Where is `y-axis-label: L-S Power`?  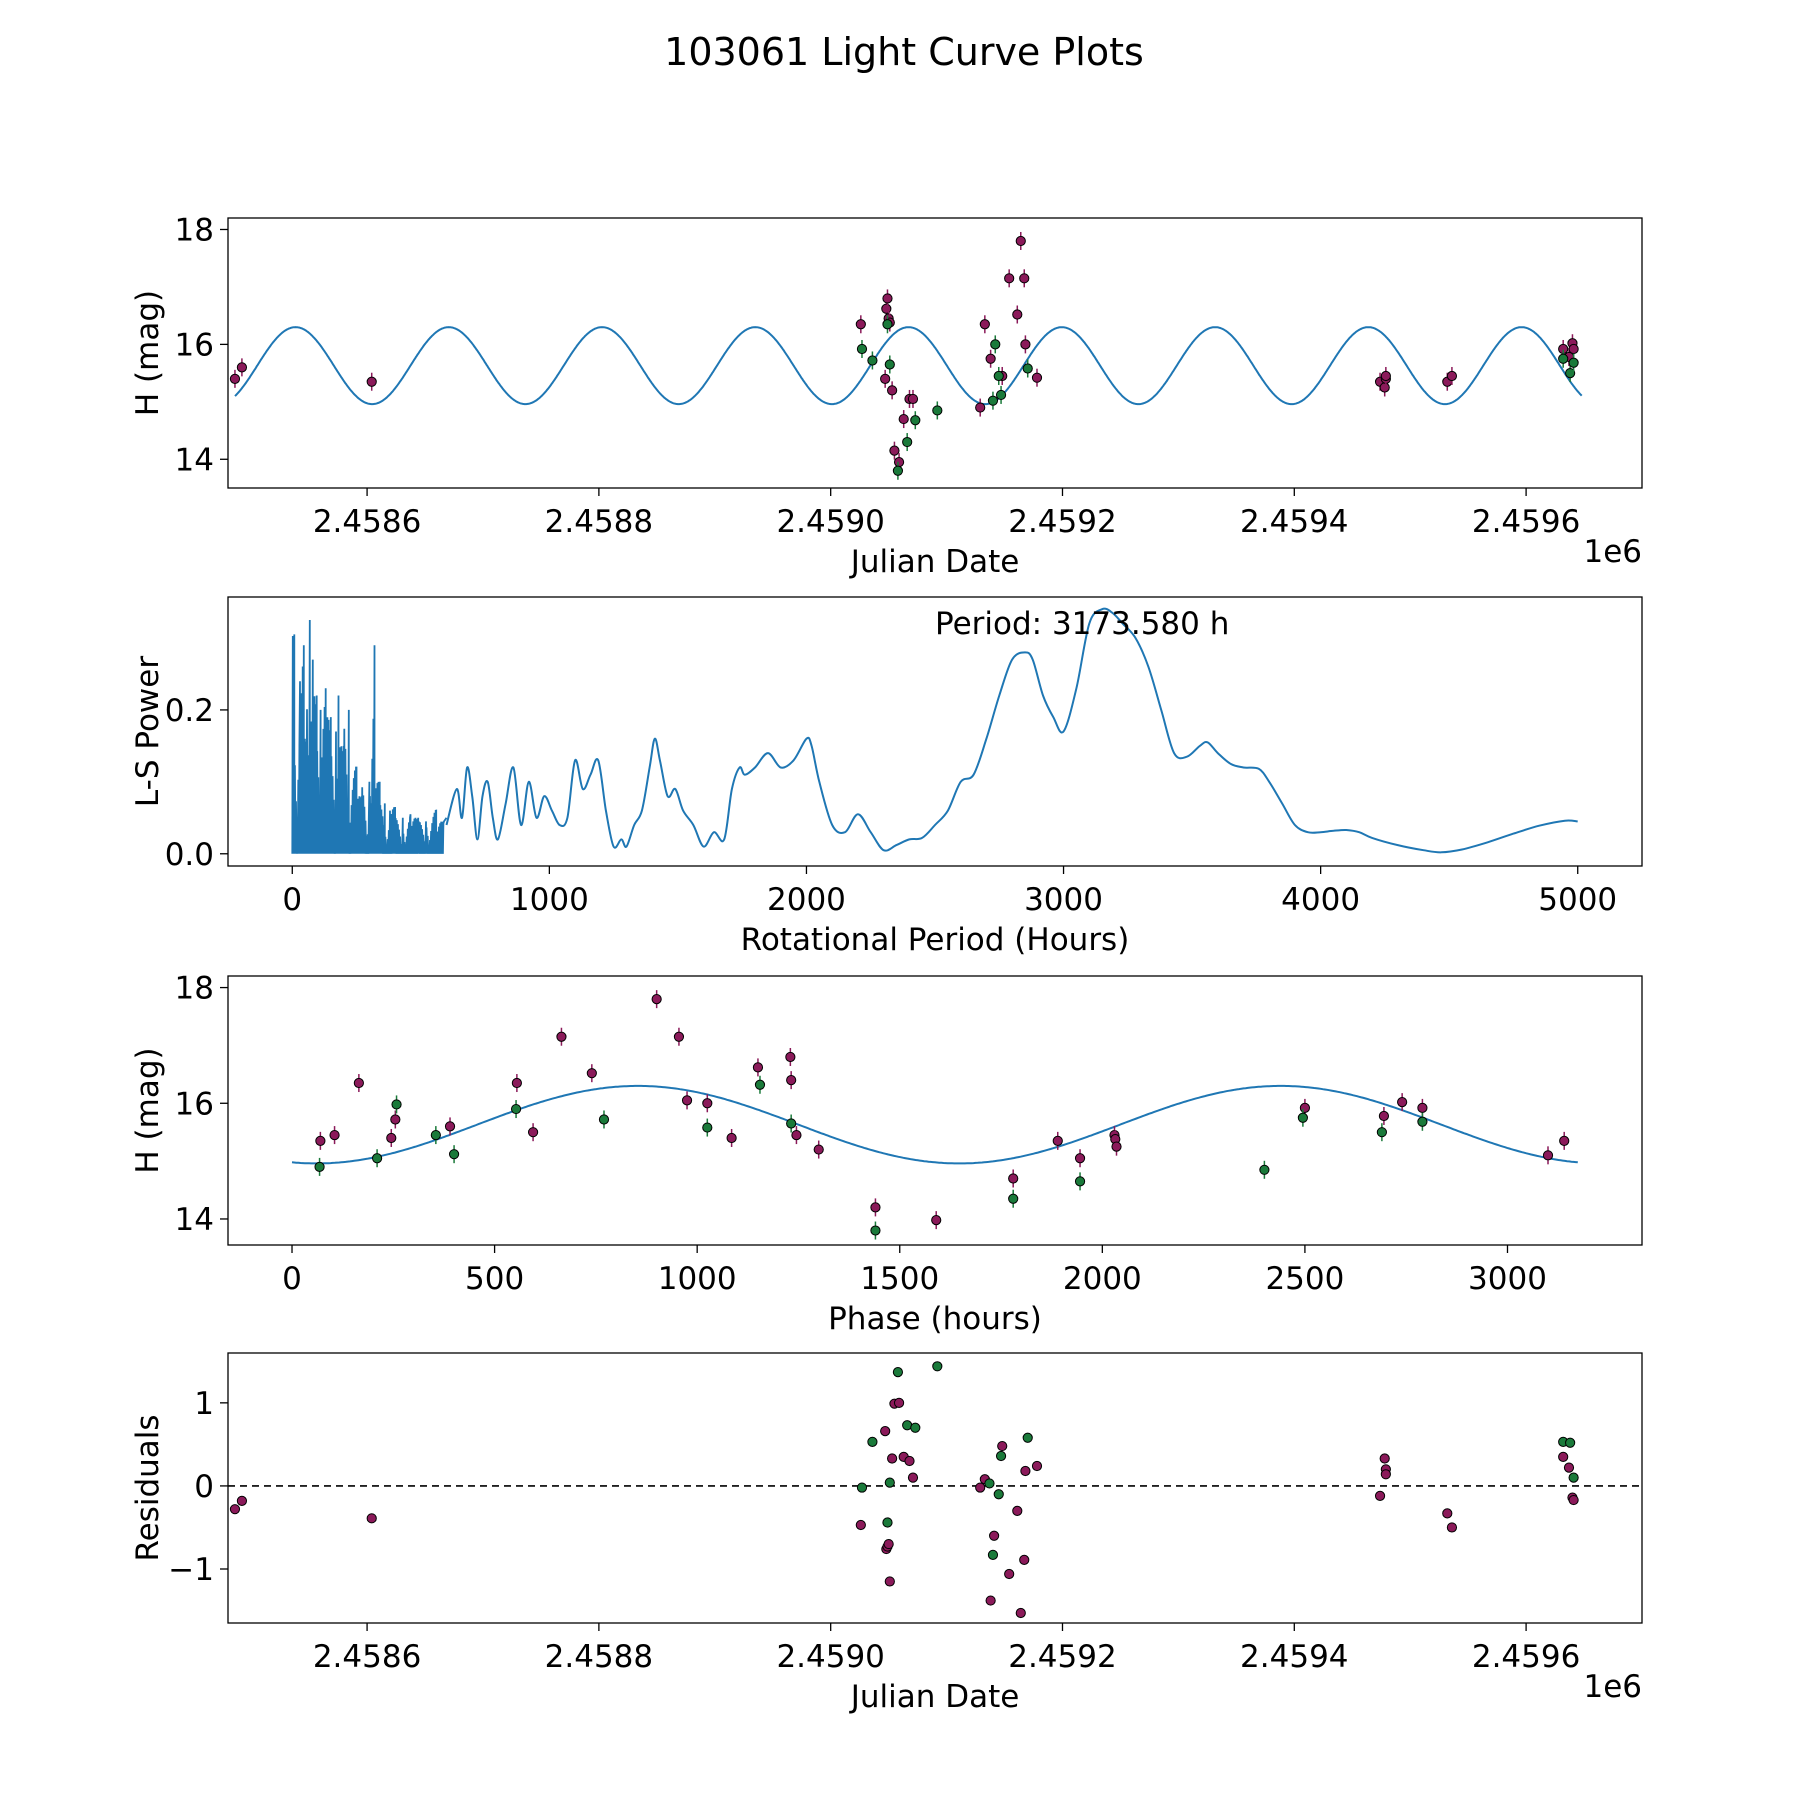
y-axis-label: L-S Power is located at coordinates (148, 731).